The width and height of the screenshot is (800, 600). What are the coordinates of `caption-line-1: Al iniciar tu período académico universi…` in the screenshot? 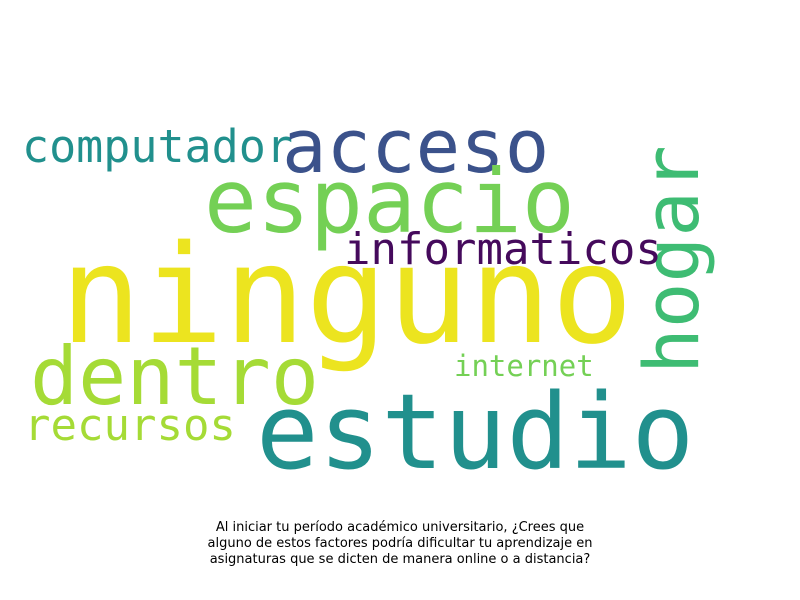 It's located at (400, 527).